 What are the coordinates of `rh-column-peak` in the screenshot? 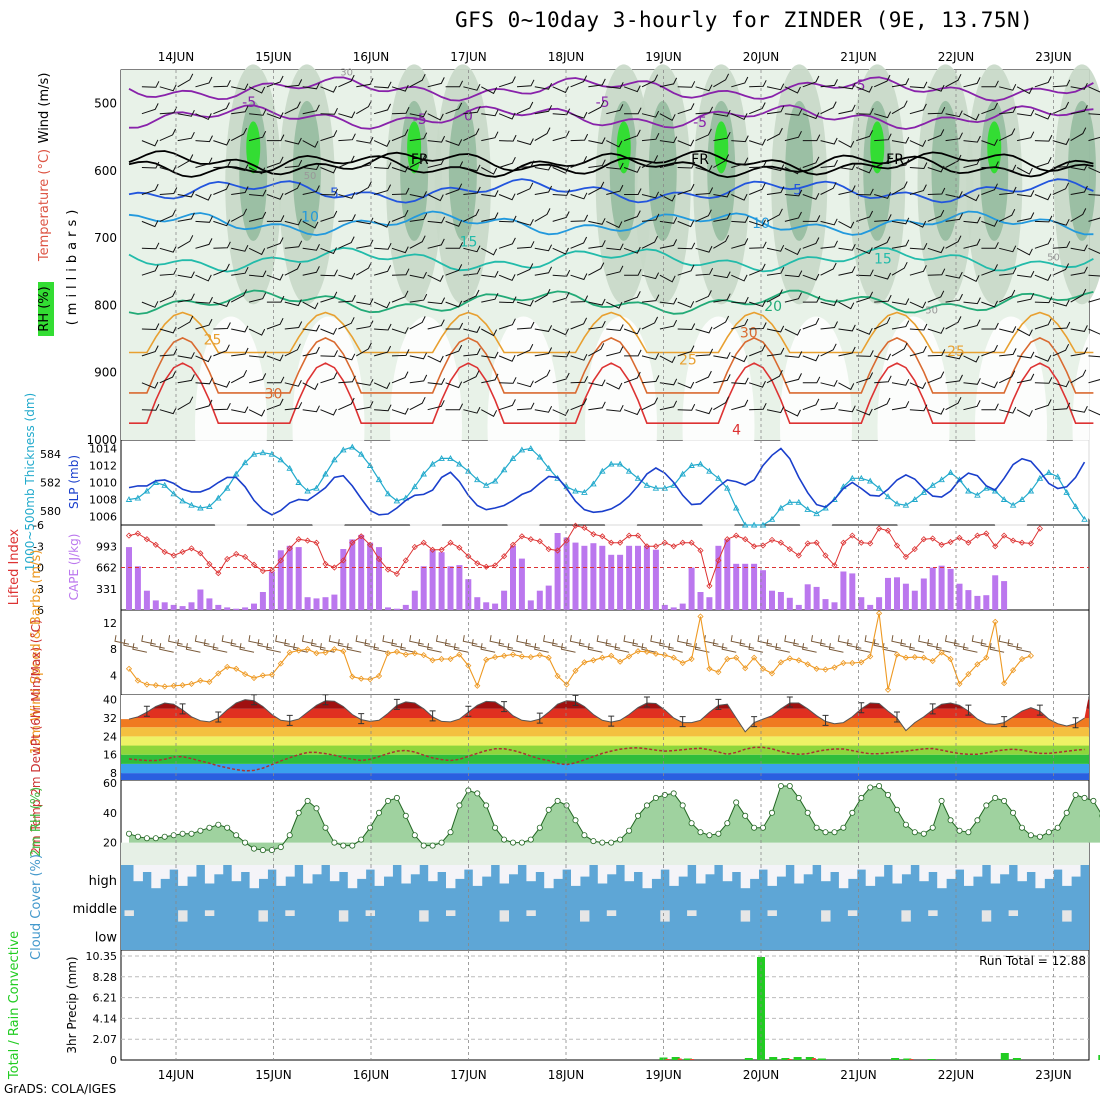 It's located at (877, 147).